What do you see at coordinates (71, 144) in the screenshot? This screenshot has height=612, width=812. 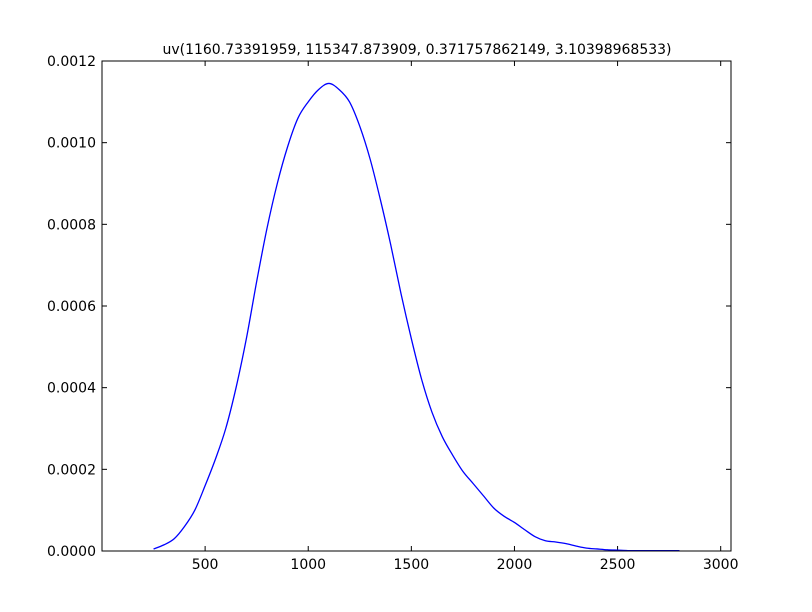 I see `y-tick-label: 0.0010` at bounding box center [71, 144].